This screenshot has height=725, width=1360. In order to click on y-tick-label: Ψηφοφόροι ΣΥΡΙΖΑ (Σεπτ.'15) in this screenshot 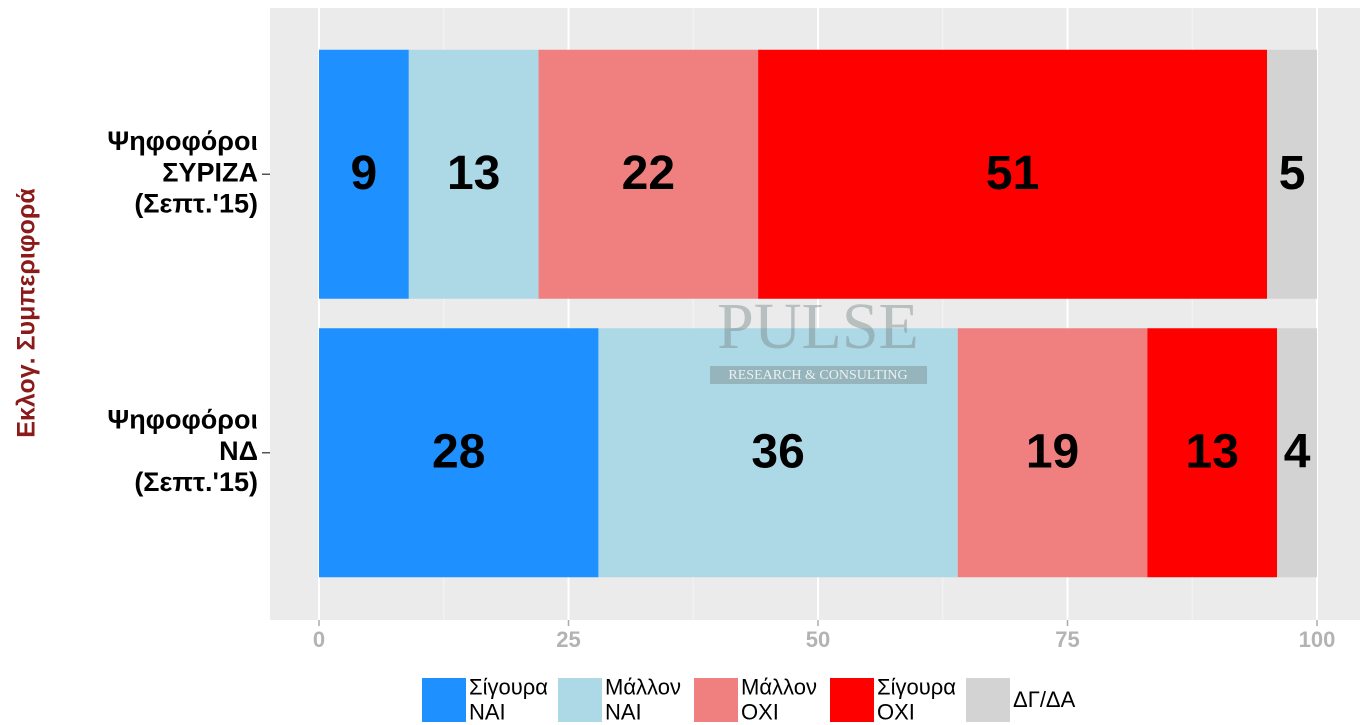, I will do `click(182, 172)`.